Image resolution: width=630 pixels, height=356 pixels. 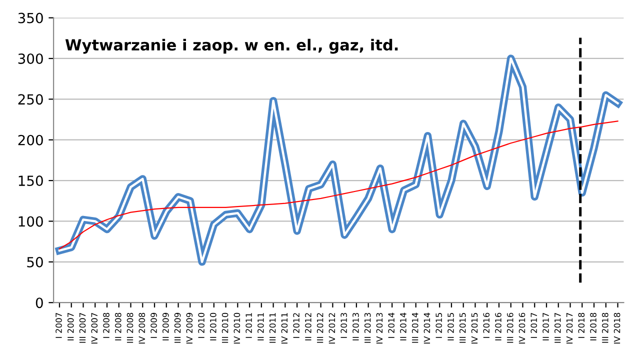 What do you see at coordinates (201, 325) in the screenshot?
I see `x-tick-label: I 2010` at bounding box center [201, 325].